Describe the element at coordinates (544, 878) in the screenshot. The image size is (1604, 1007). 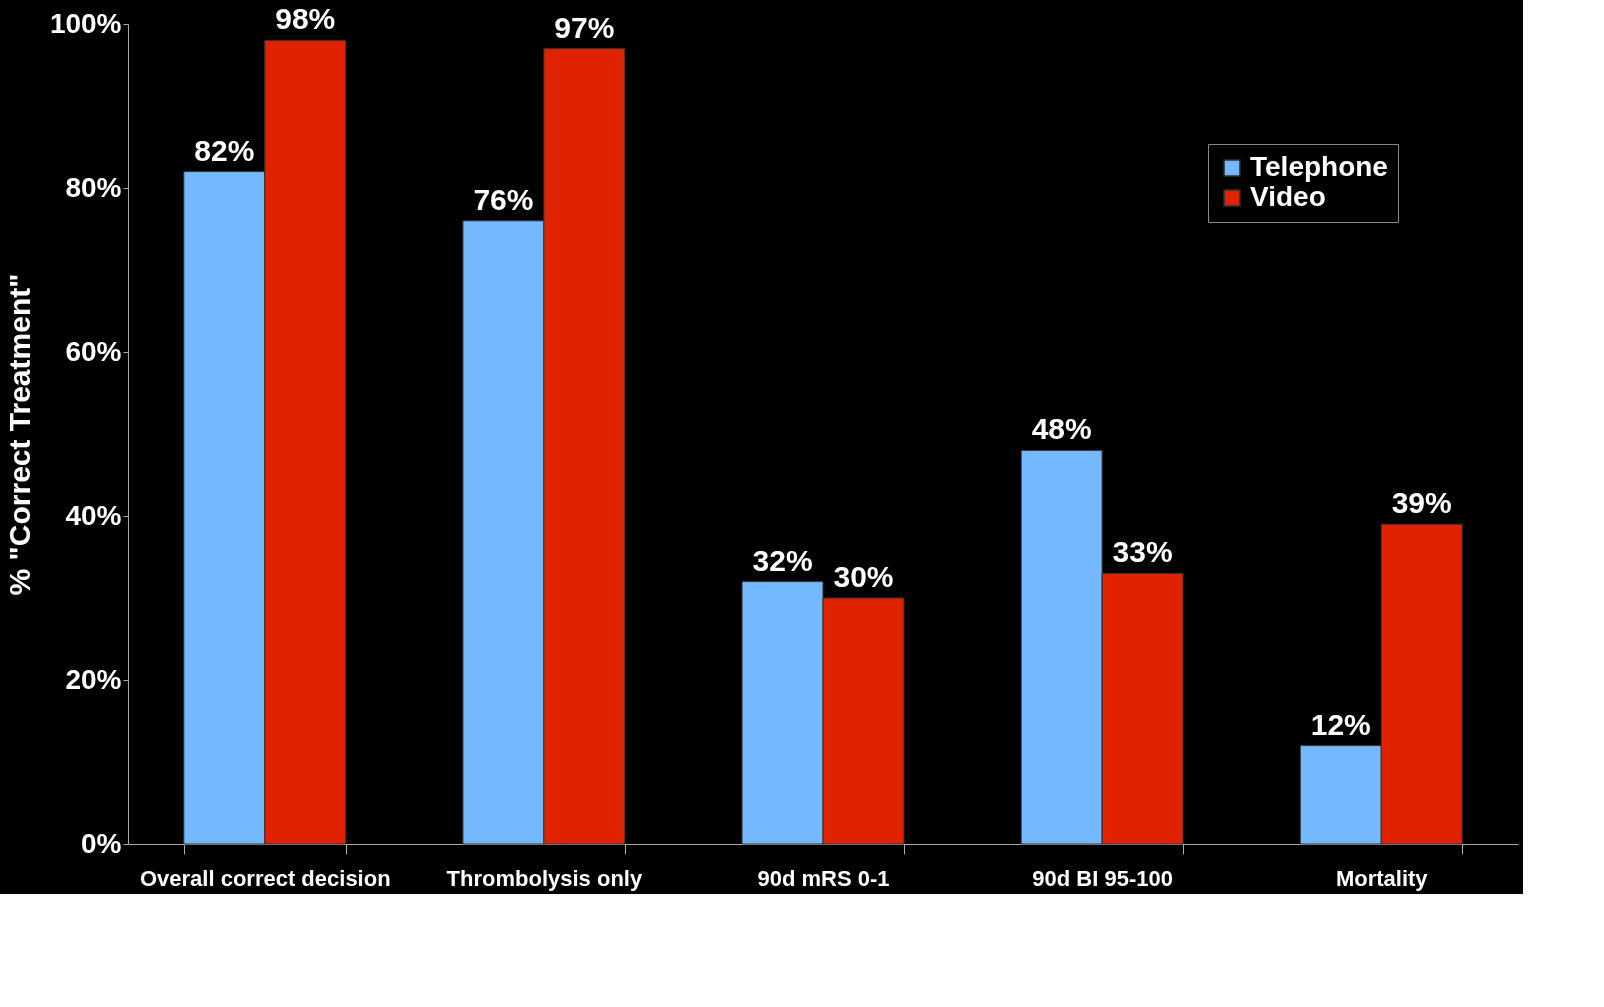
I see `x-tick-label: Thrombolysis only` at that location.